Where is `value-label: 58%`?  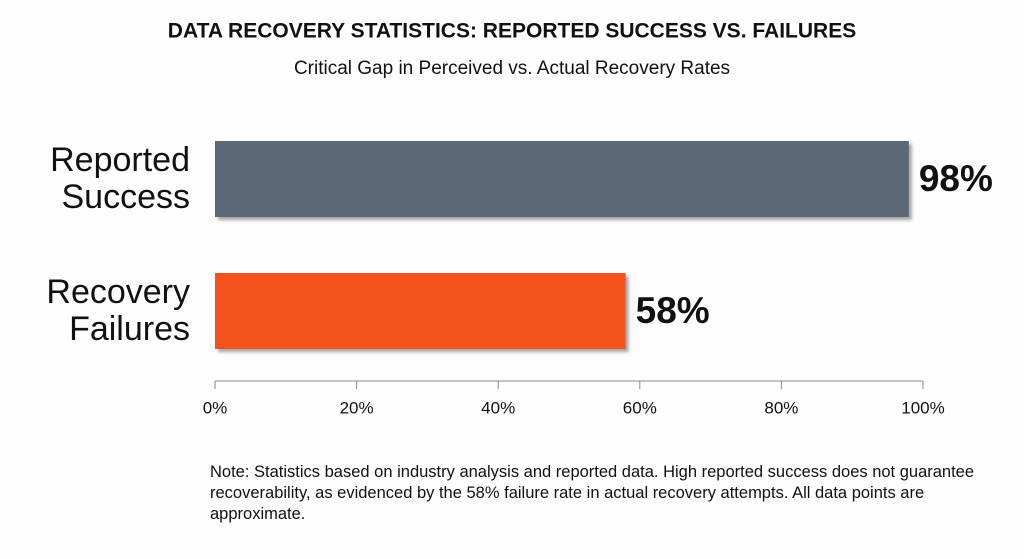 value-label: 58% is located at coordinates (673, 310).